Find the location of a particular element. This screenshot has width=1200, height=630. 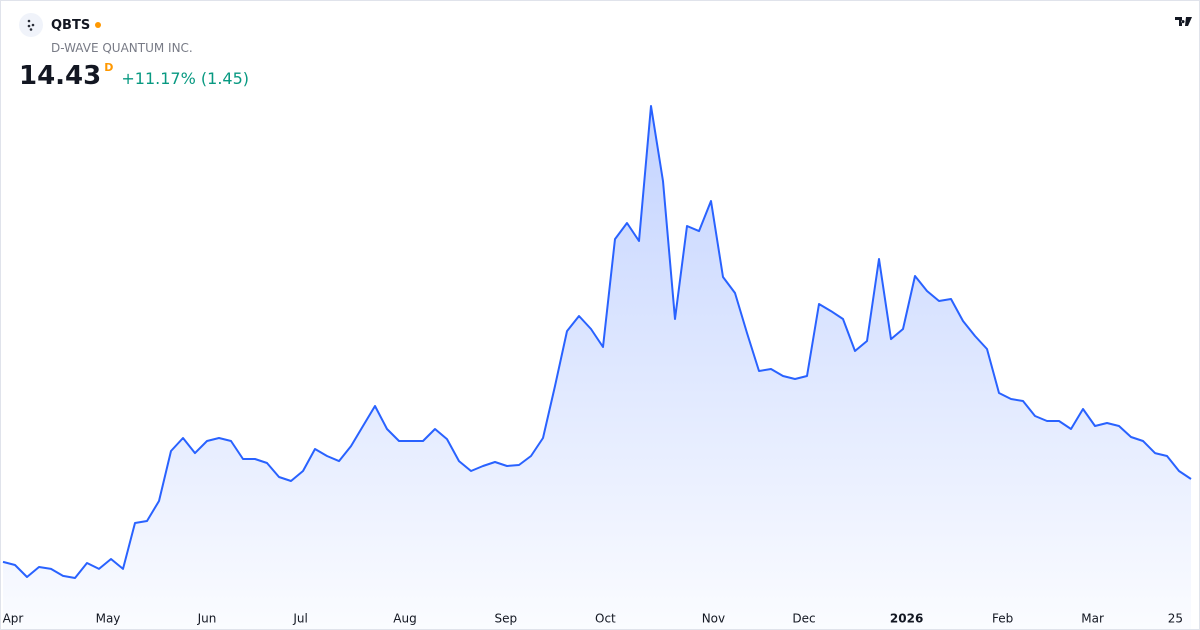

status-dot is located at coordinates (98, 25).